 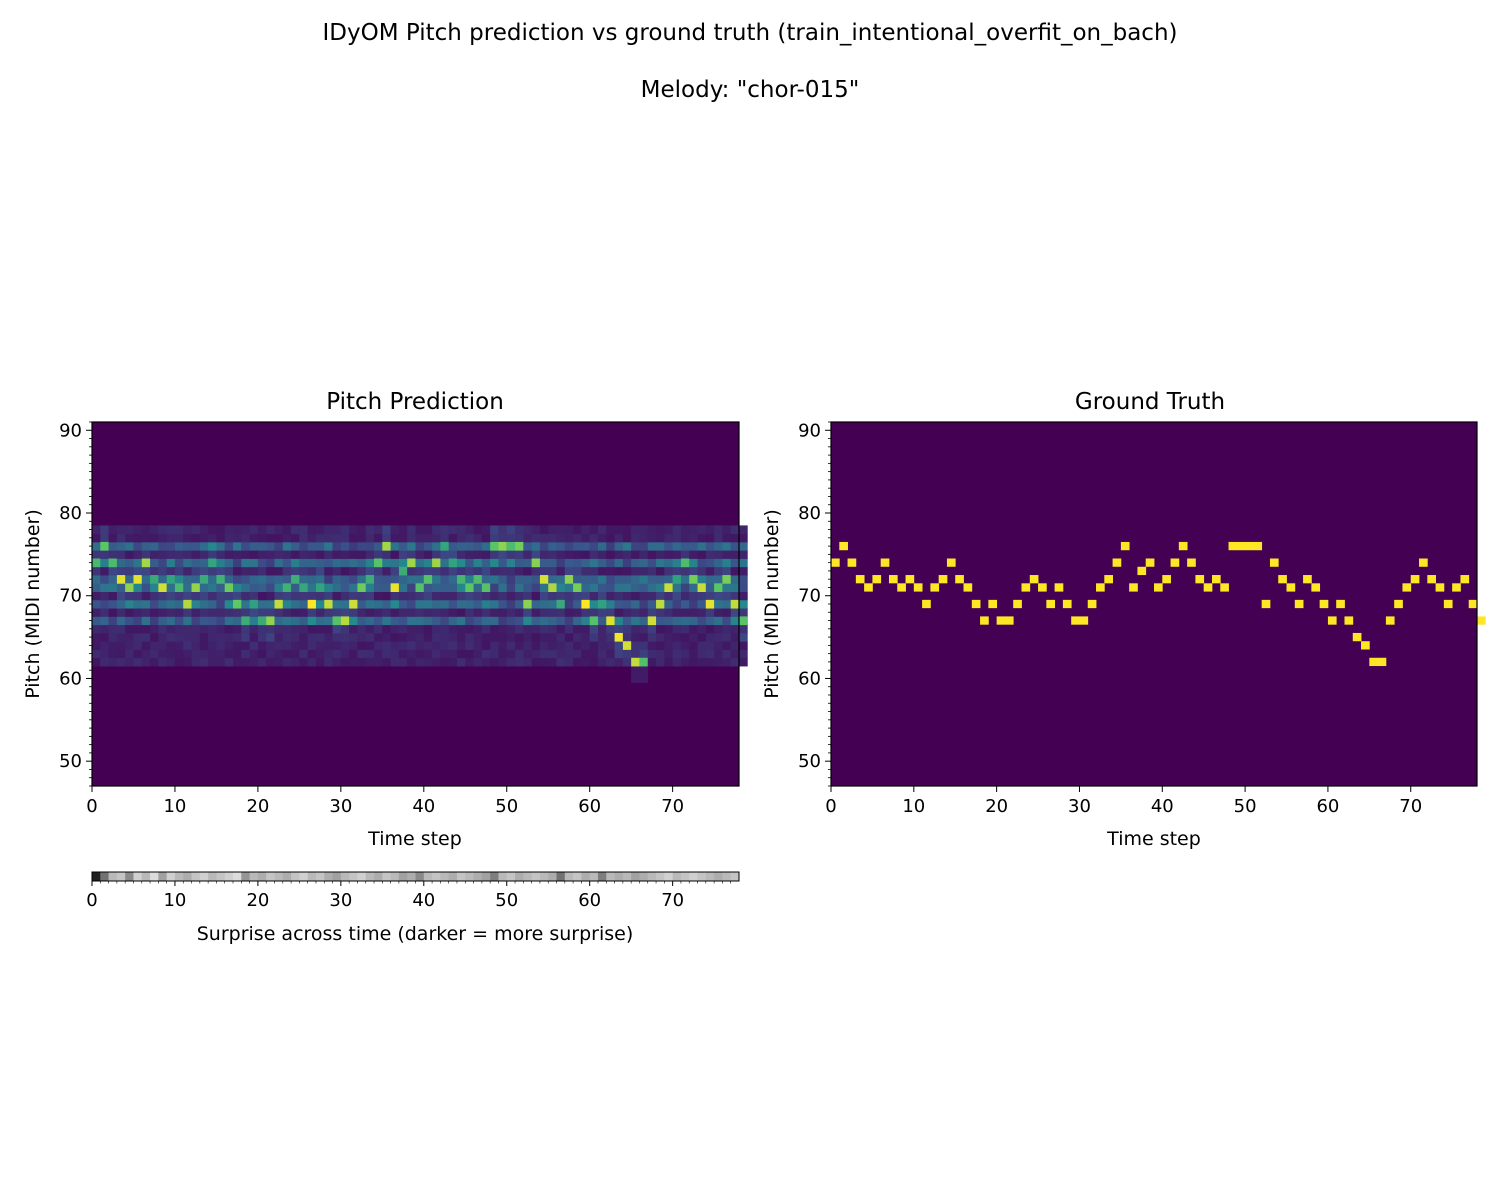 What do you see at coordinates (257, 900) in the screenshot?
I see `x-tick-label: 20` at bounding box center [257, 900].